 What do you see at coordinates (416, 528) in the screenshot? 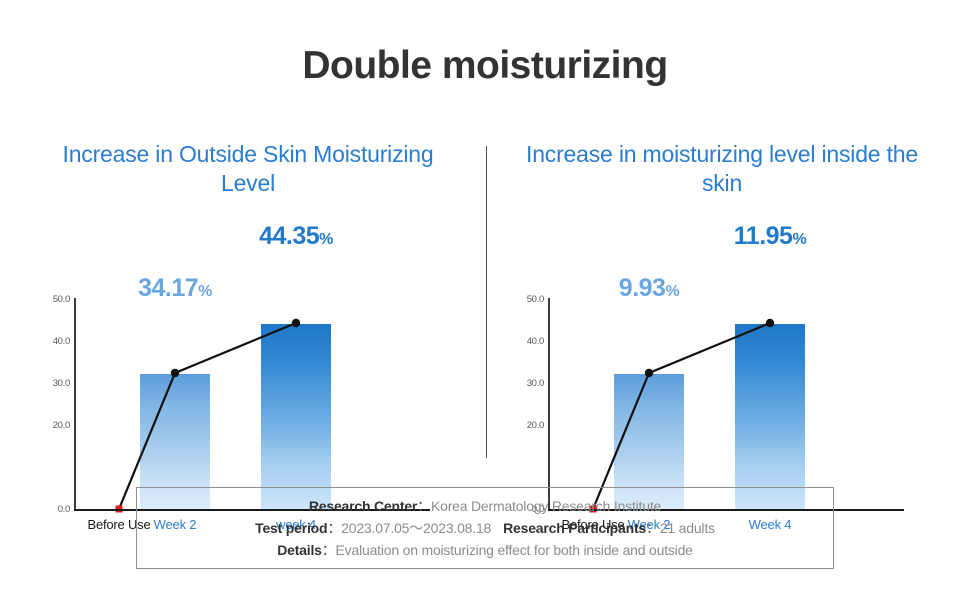
I see `value-test-period: 2023.07.05〜2023.08.18` at bounding box center [416, 528].